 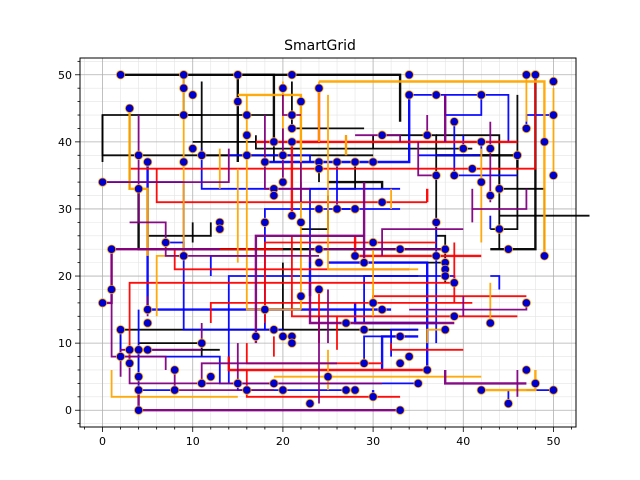 What do you see at coordinates (463, 441) in the screenshot?
I see `x-tick-label: 40` at bounding box center [463, 441].